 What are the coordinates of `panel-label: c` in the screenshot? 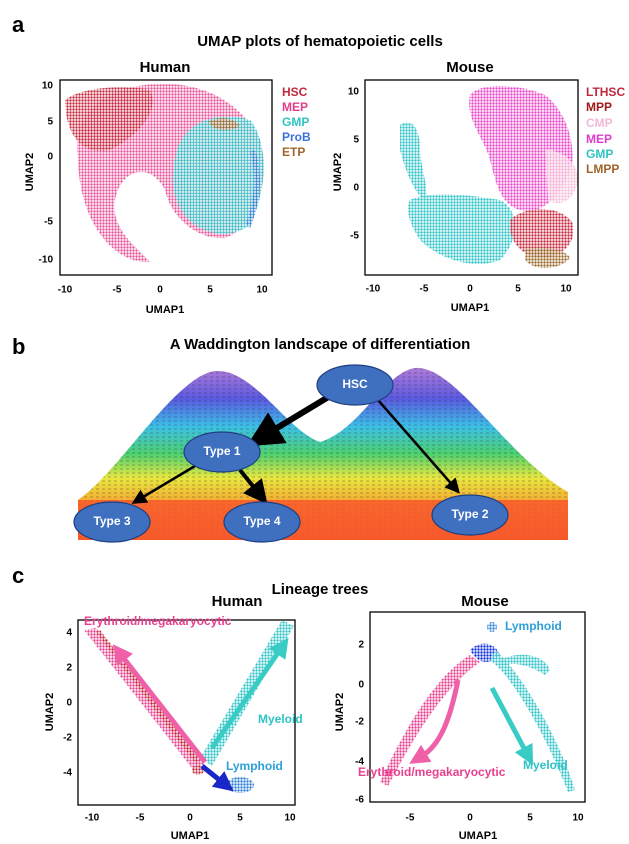 It's located at (18, 575).